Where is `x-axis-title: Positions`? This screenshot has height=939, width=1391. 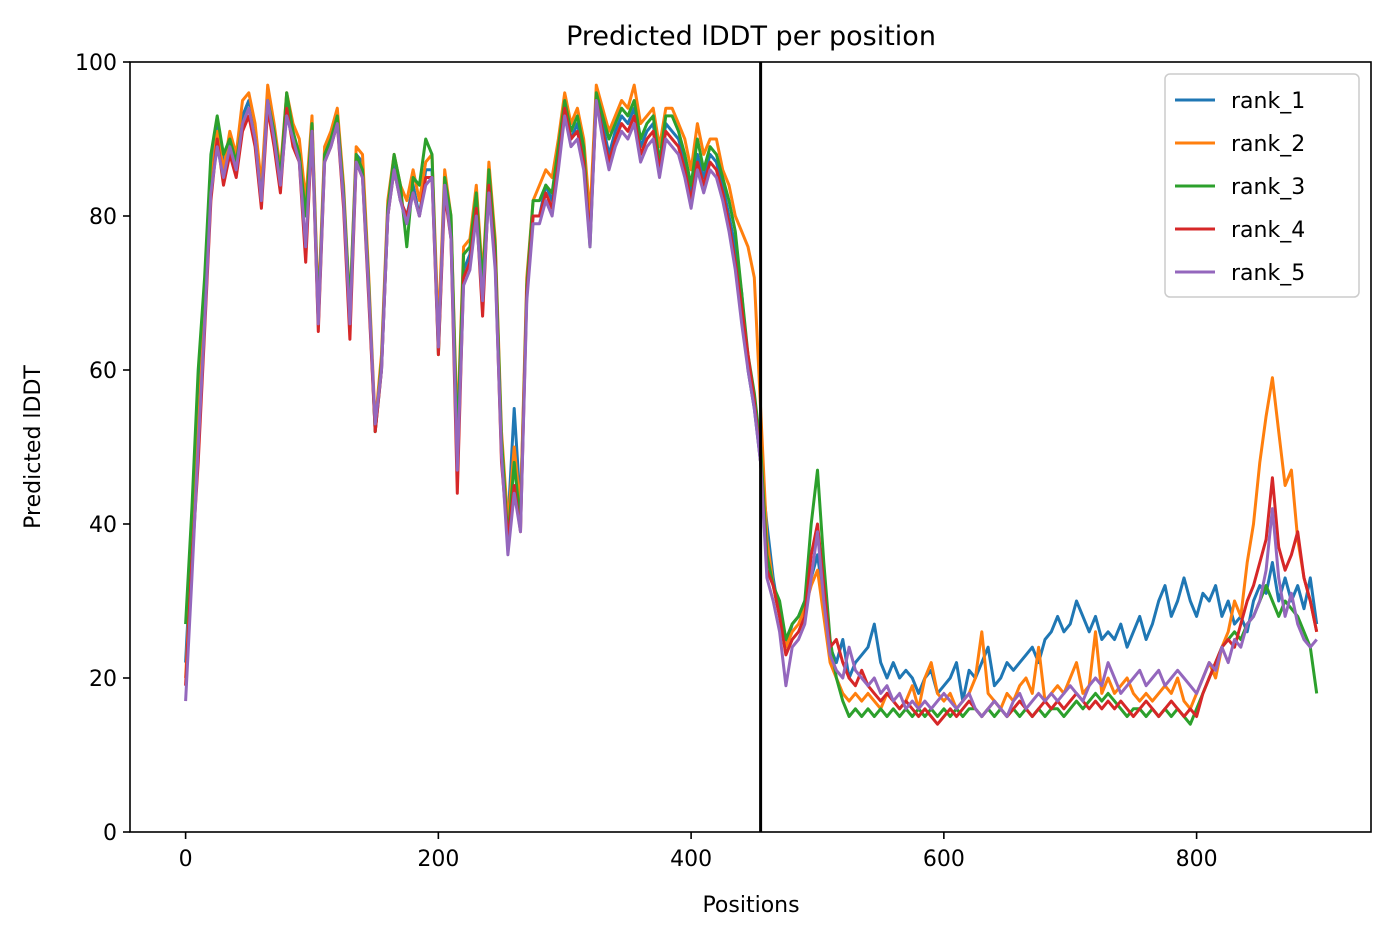 x-axis-title: Positions is located at coordinates (750, 905).